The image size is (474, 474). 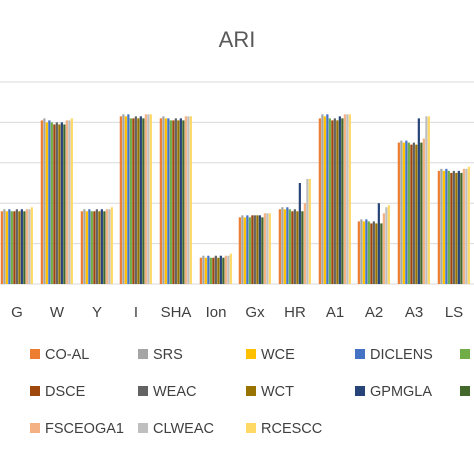 I want to click on legend-label: DSCE, so click(x=65, y=392).